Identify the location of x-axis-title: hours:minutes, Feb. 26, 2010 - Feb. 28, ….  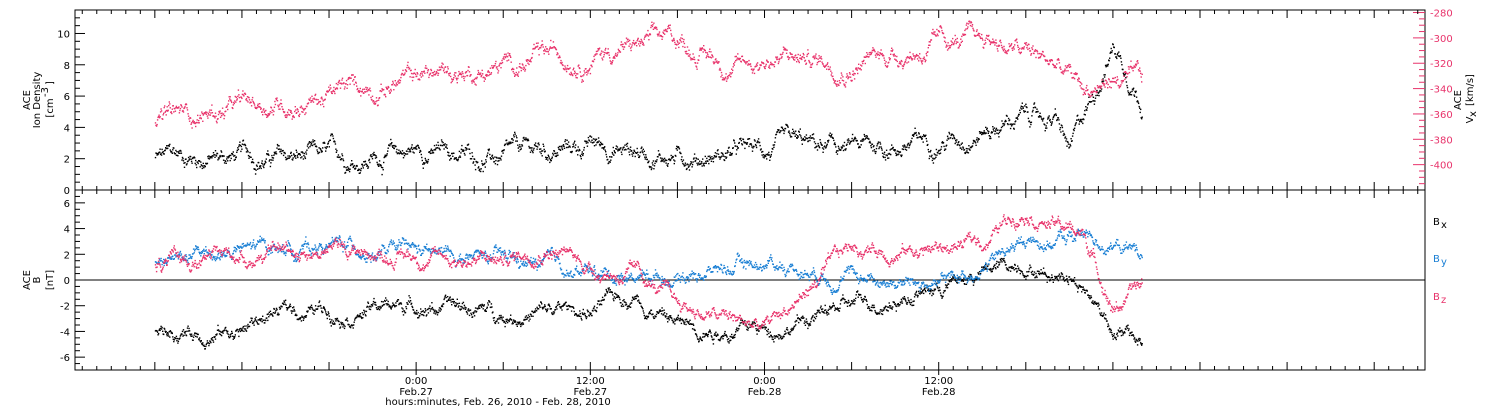
(497, 402).